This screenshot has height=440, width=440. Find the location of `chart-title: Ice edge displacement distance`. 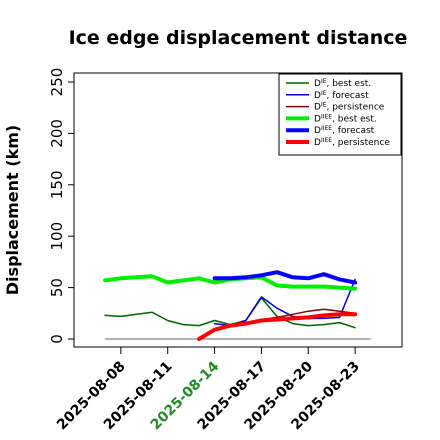

chart-title: Ice edge displacement distance is located at coordinates (238, 38).